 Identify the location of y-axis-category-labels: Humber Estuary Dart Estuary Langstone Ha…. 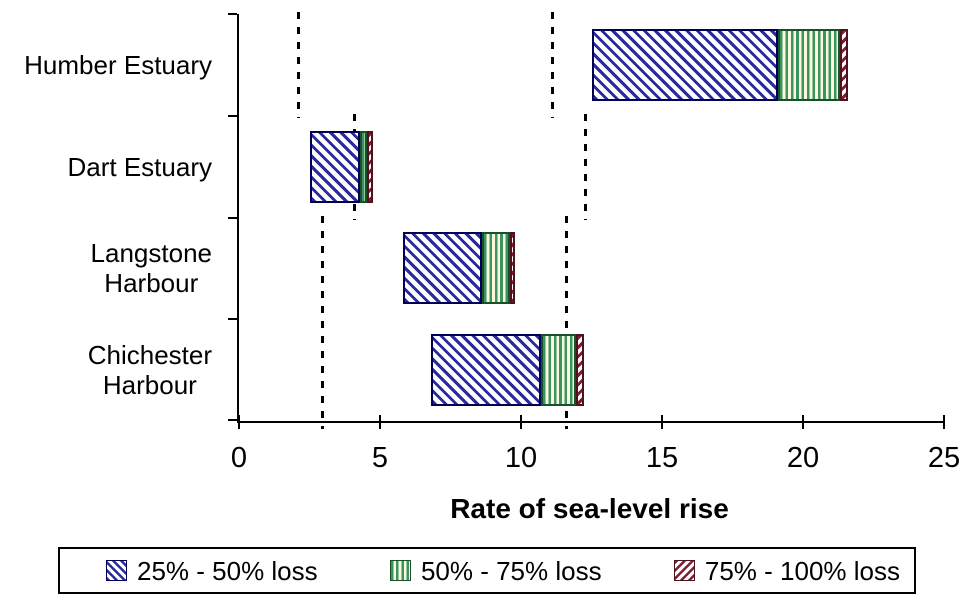
(106, 217).